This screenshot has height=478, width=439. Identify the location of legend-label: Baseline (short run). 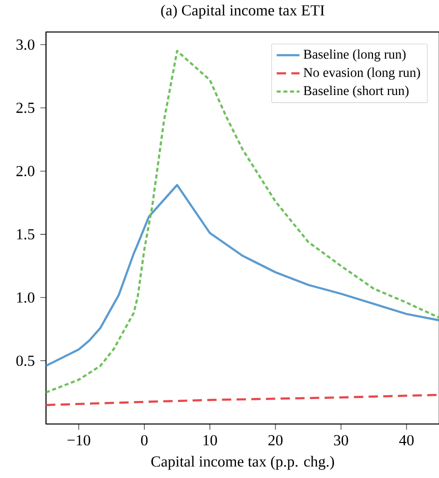
(356, 92).